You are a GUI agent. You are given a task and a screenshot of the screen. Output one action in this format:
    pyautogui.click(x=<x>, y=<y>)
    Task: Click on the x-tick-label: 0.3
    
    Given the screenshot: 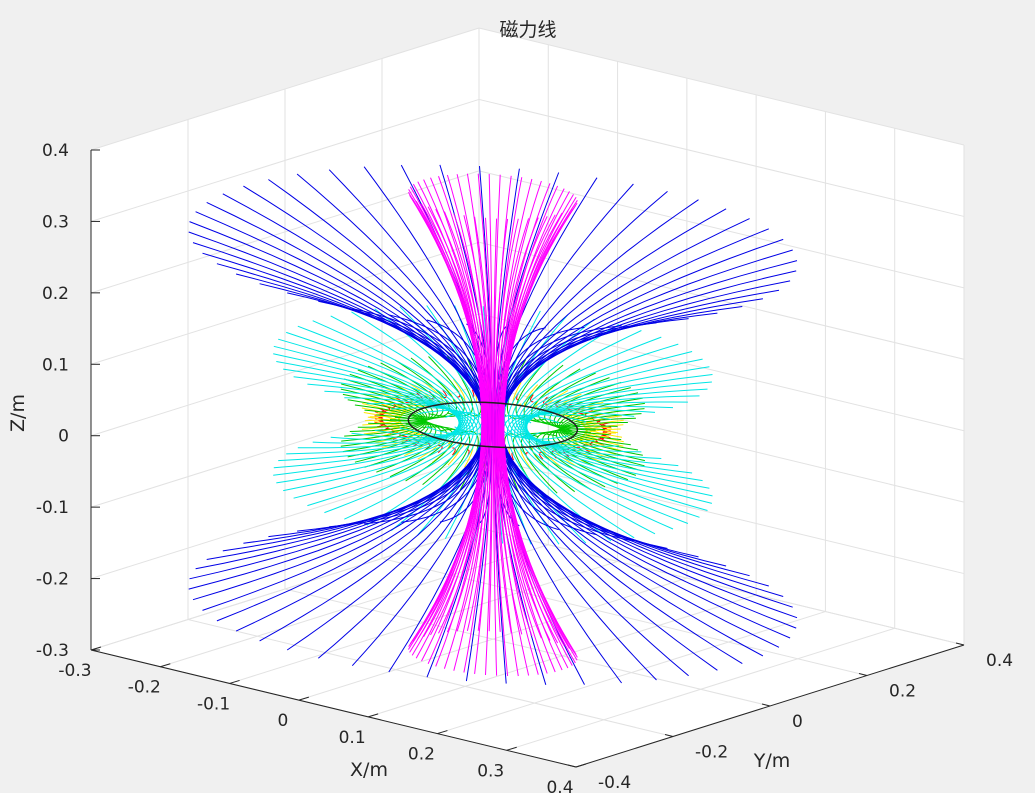 What is the action you would take?
    pyautogui.click(x=490, y=771)
    